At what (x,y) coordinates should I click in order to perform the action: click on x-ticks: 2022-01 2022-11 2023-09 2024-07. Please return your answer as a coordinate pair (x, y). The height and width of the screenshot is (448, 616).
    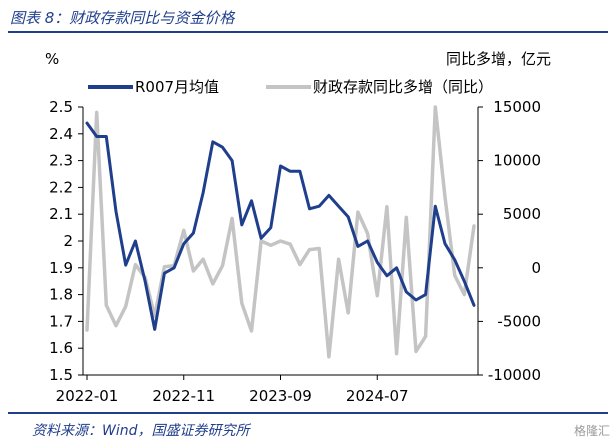
    Looking at the image, I should click on (232, 390).